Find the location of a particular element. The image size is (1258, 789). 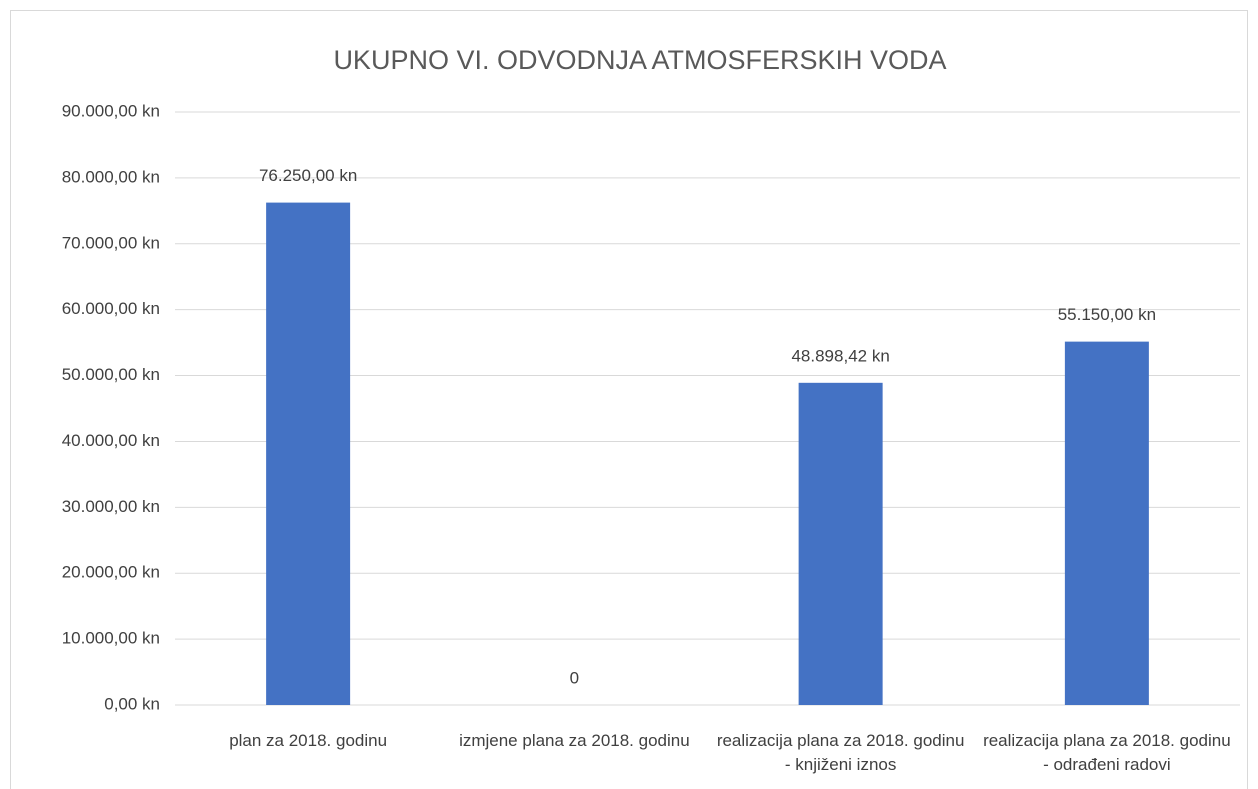

y-tick-label: 10.000,00 kn is located at coordinates (111, 638).